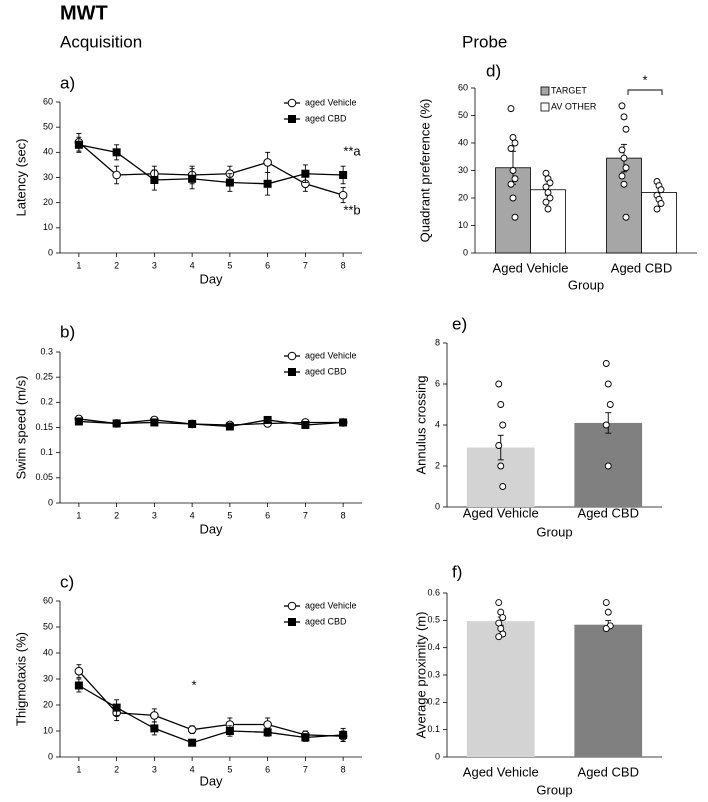 The image size is (708, 802). What do you see at coordinates (493, 70) in the screenshot?
I see `panel-label: d)` at bounding box center [493, 70].